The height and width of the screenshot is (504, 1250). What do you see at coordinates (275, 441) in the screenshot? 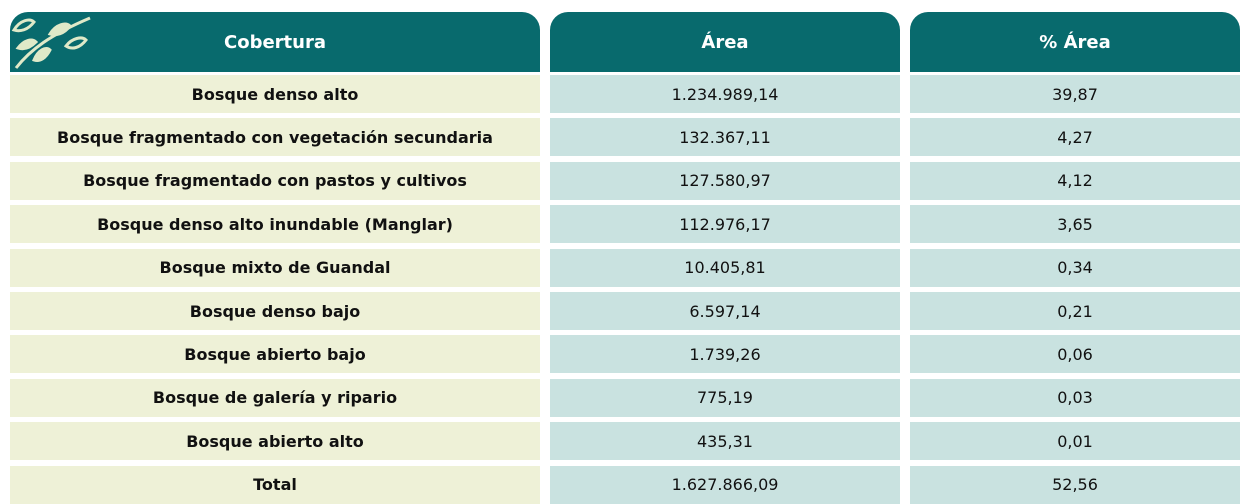
I see `table-cell: Bosque abierto alto` at bounding box center [275, 441].